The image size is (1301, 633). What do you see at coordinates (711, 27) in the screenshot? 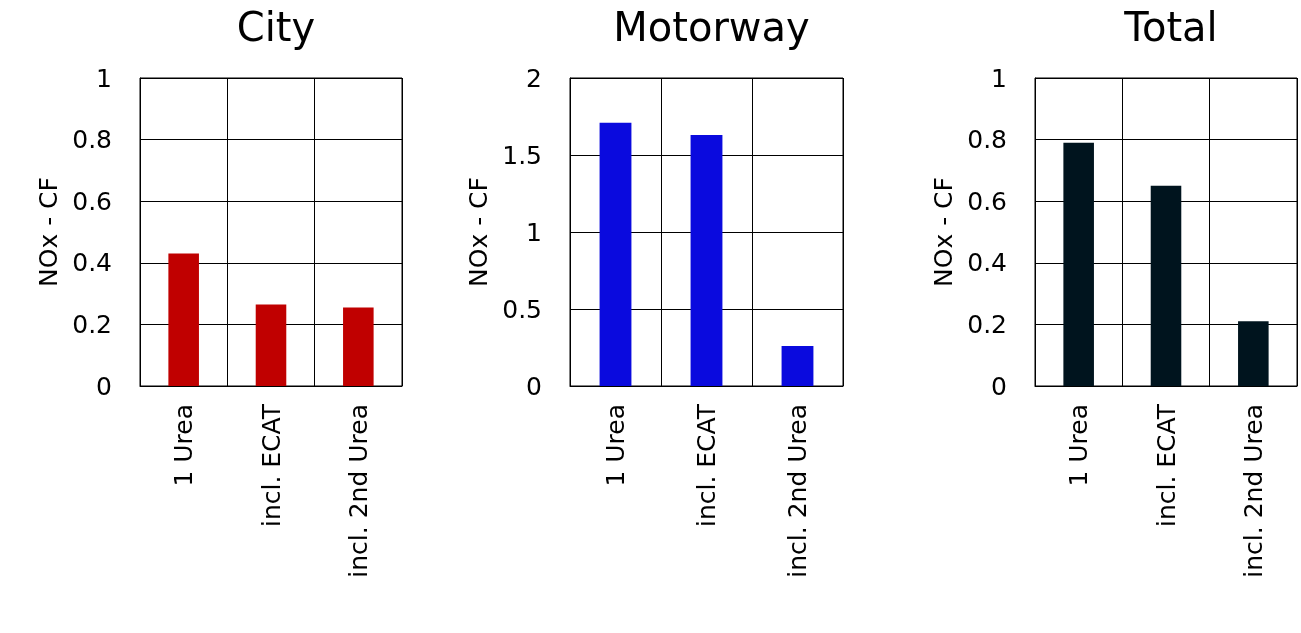
I see `chart-title: Motorway` at bounding box center [711, 27].